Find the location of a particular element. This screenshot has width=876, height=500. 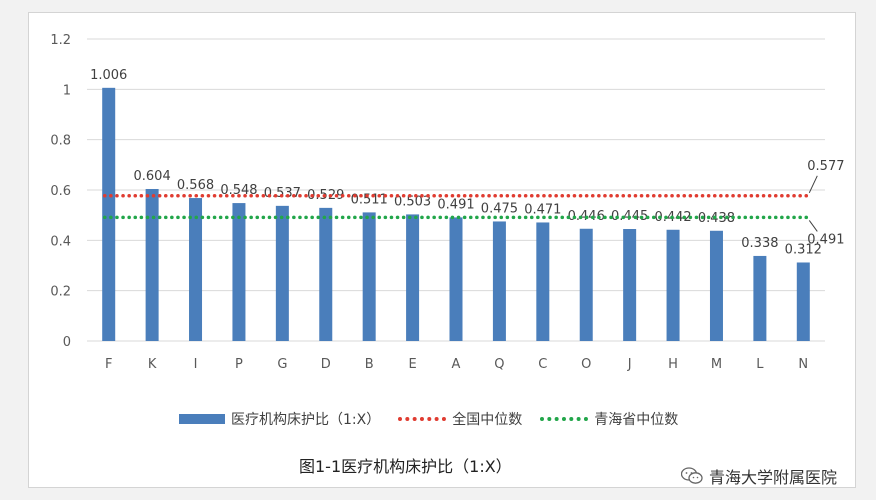

x-tick-label: J is located at coordinates (629, 364).